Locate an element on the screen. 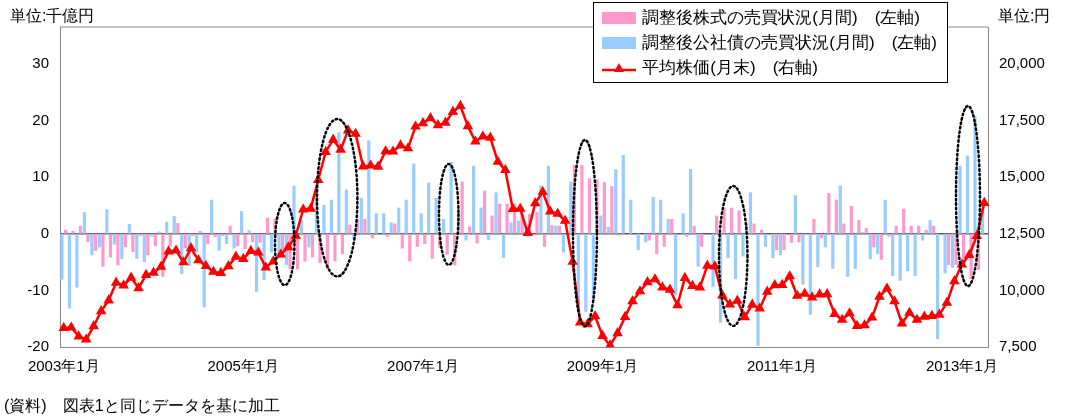 The height and width of the screenshot is (419, 1080). legend-label: 平均株価(月末) (右軸) is located at coordinates (730, 68).